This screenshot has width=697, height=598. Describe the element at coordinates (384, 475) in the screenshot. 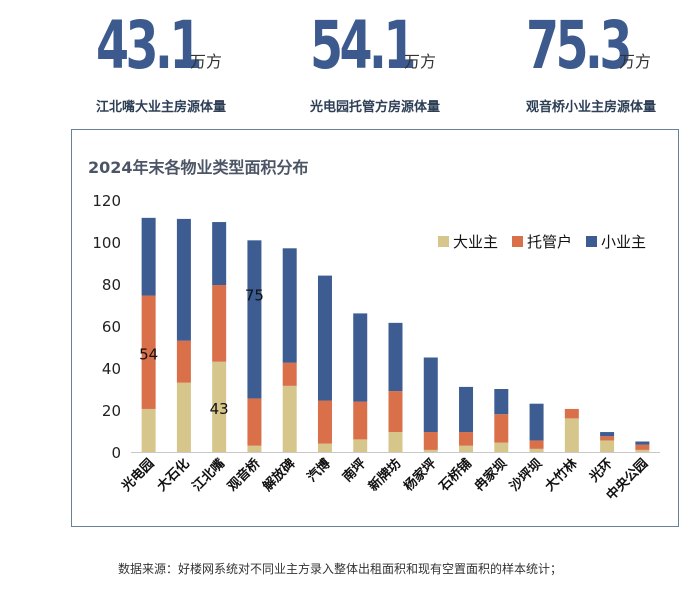

I see `x-tick-label: 新牌坊` at that location.